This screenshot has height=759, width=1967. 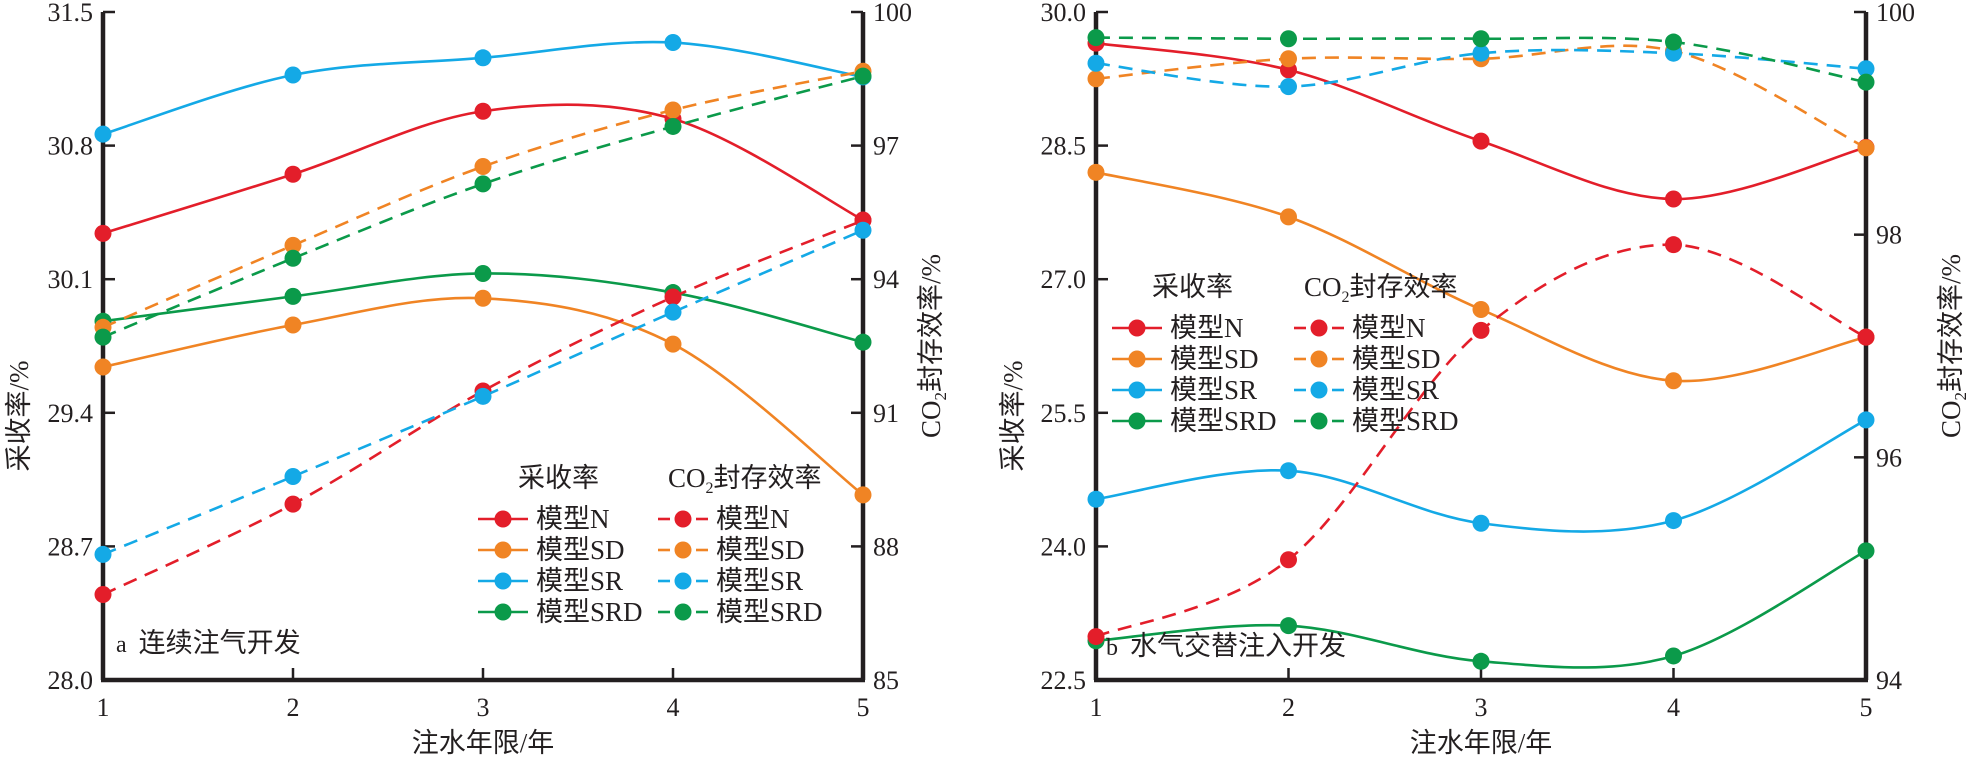 What do you see at coordinates (220, 643) in the screenshot?
I see `panel-title: 连续注气开发` at bounding box center [220, 643].